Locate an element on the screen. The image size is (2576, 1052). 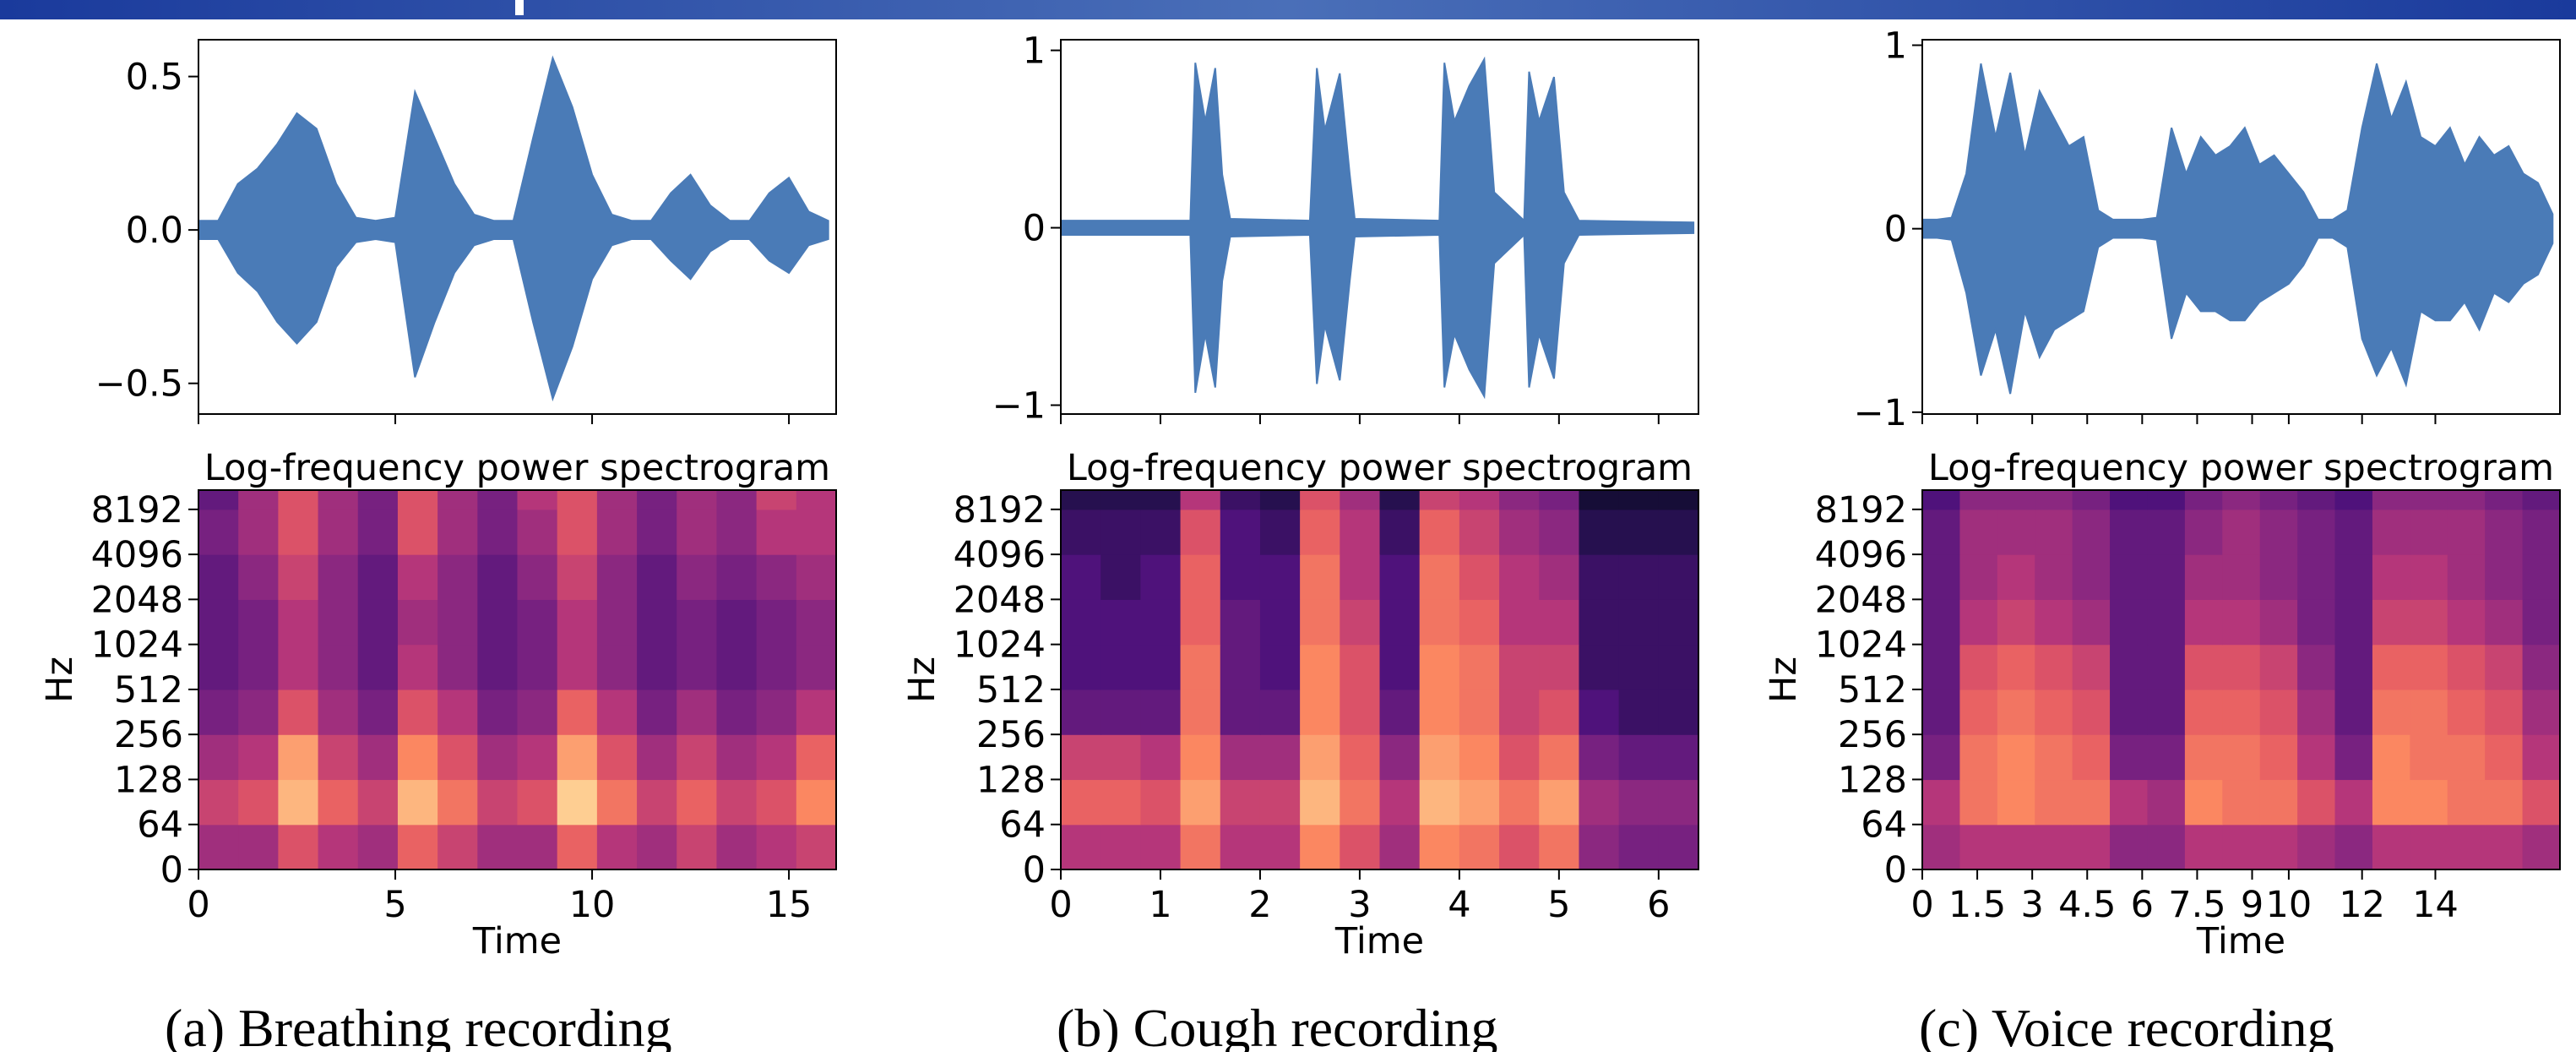
caption: (b) Cough recording is located at coordinates (1277, 1025).